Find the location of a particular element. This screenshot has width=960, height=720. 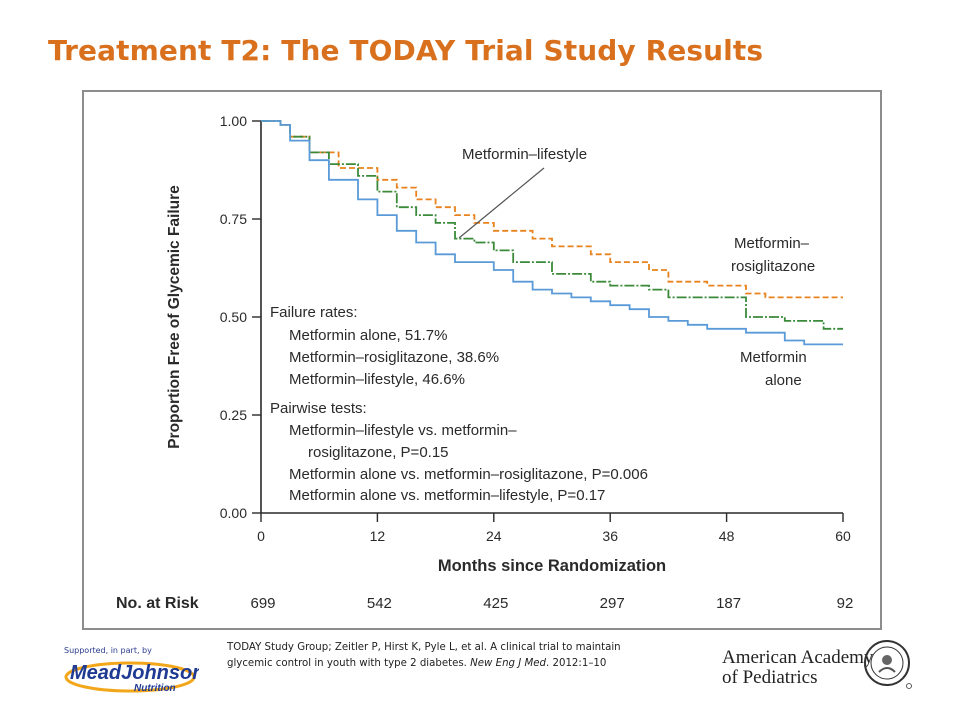

pairwise-test-1a: Metformin–lifestyle vs. metformin– is located at coordinates (403, 430).